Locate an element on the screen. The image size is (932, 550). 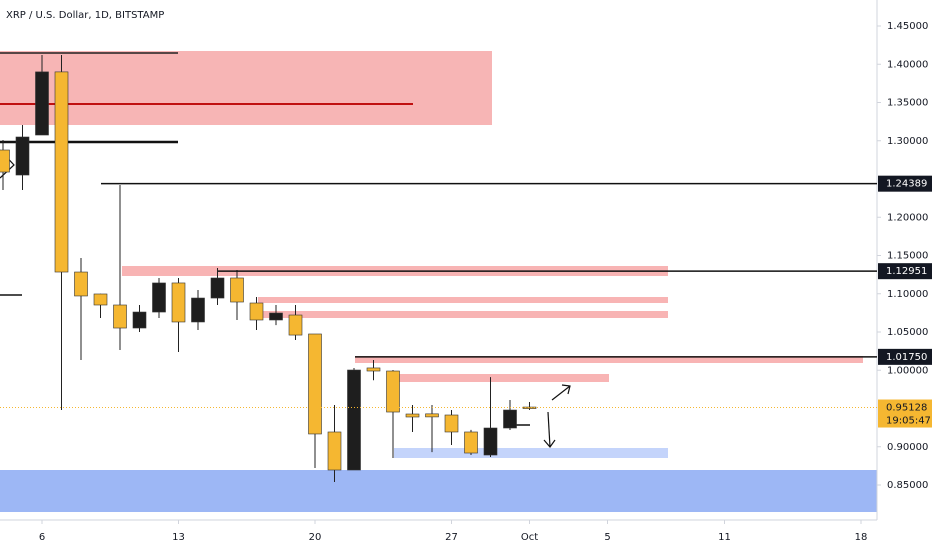
x-tick-label: 5 is located at coordinates (607, 537).